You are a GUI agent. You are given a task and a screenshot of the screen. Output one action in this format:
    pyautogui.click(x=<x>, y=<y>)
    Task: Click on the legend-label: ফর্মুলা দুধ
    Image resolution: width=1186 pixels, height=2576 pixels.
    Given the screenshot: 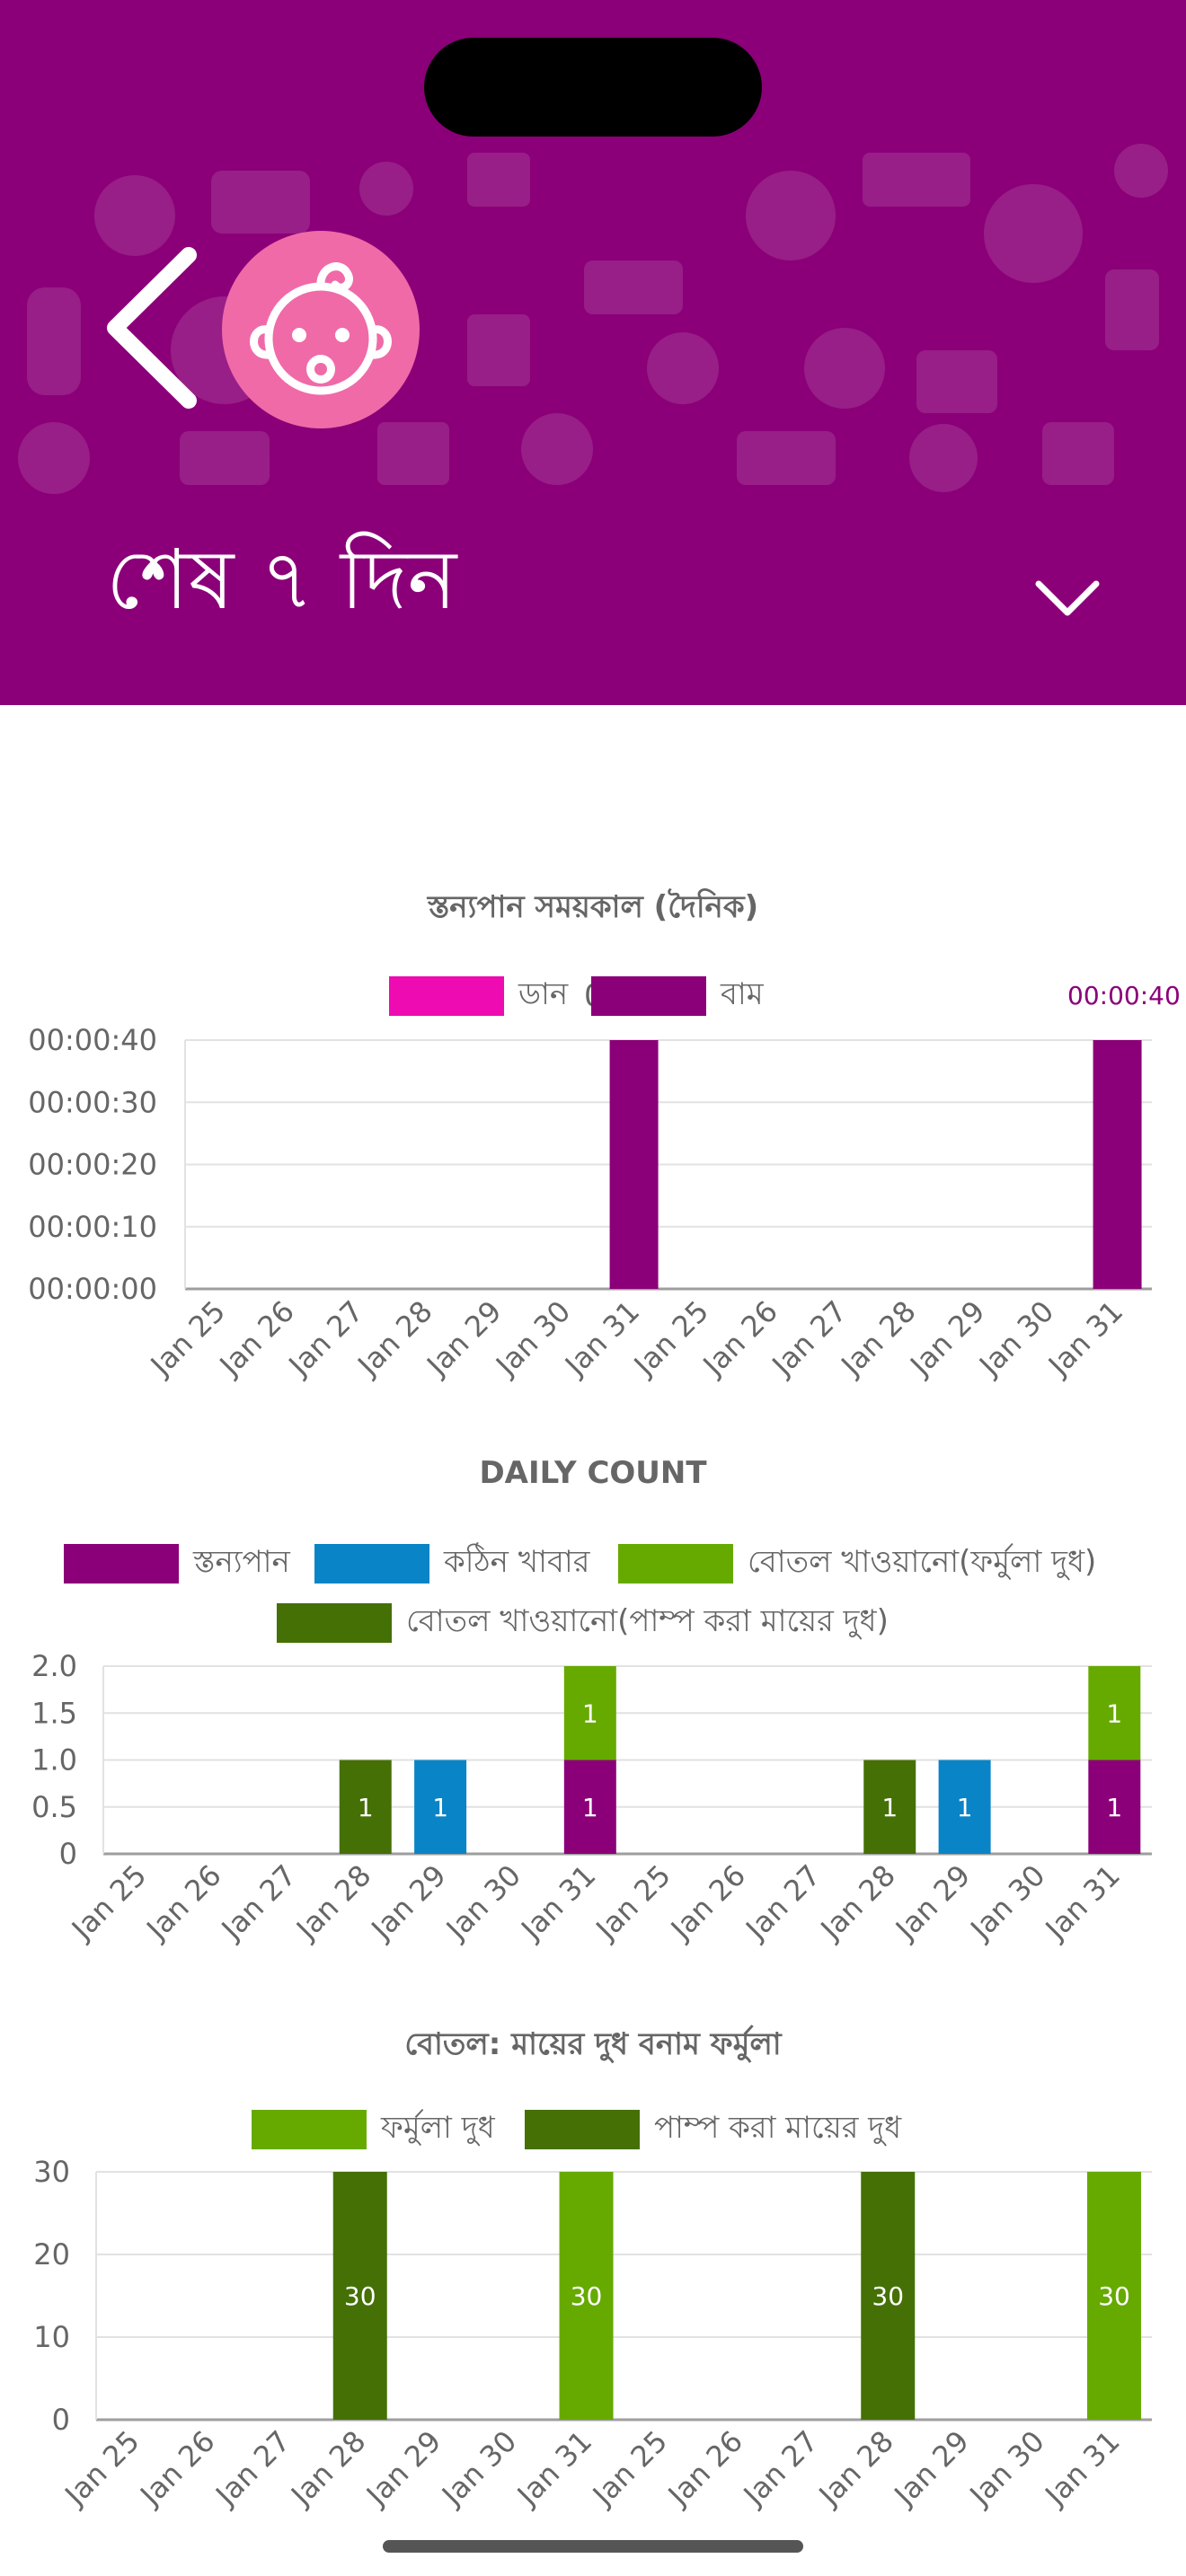 What is the action you would take?
    pyautogui.click(x=438, y=2127)
    